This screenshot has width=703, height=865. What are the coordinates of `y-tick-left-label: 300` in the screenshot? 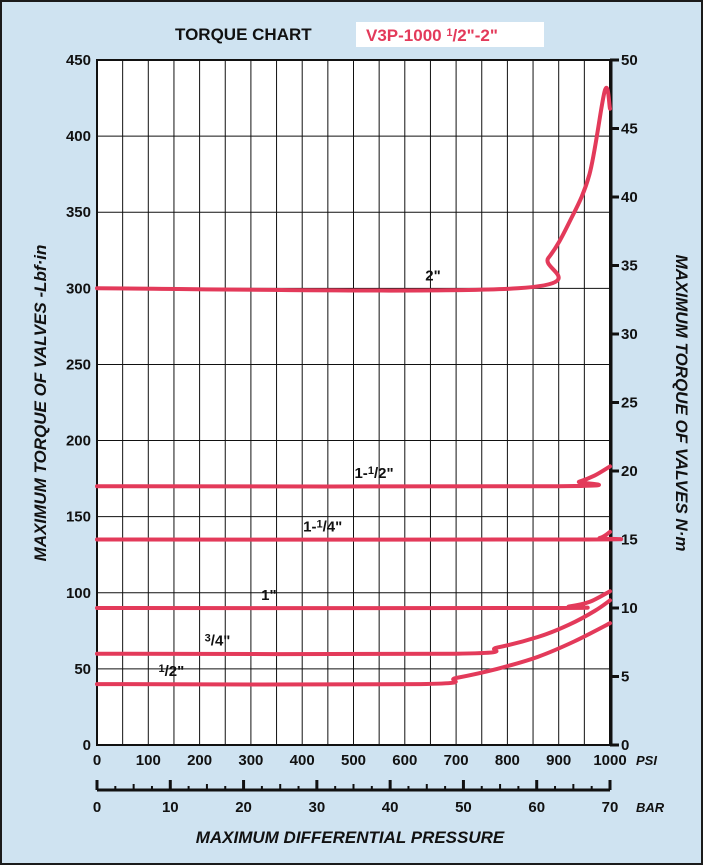 It's located at (78, 288).